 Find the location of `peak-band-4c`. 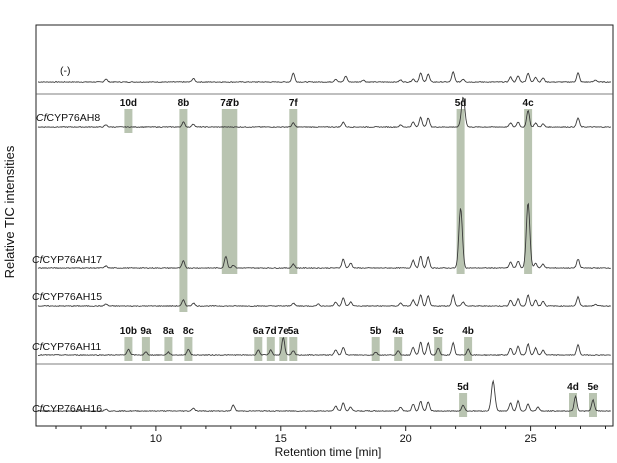

peak-band-4c is located at coordinates (528, 191).